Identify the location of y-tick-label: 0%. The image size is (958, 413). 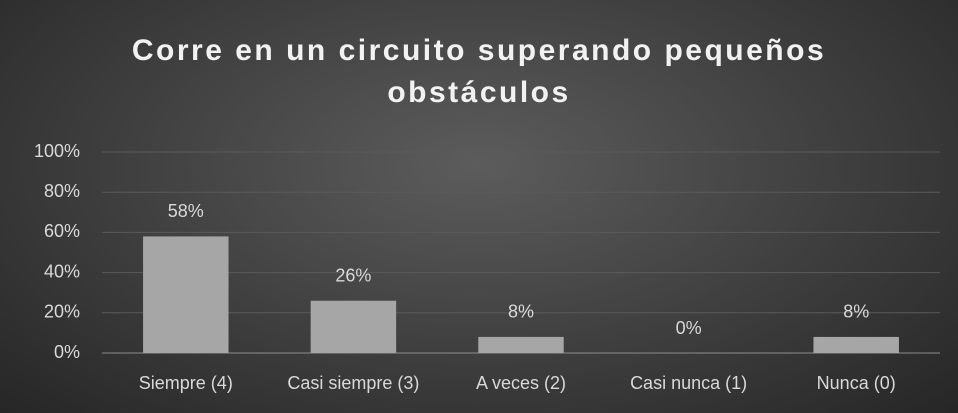
(67, 352).